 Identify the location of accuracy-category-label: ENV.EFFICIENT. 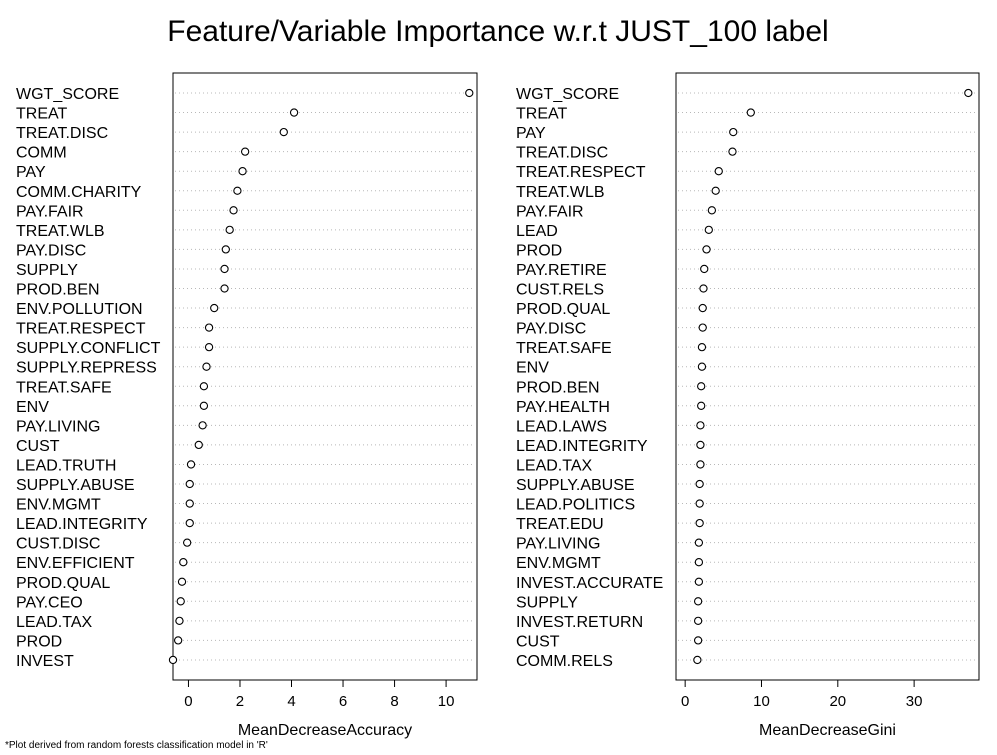
(75, 563).